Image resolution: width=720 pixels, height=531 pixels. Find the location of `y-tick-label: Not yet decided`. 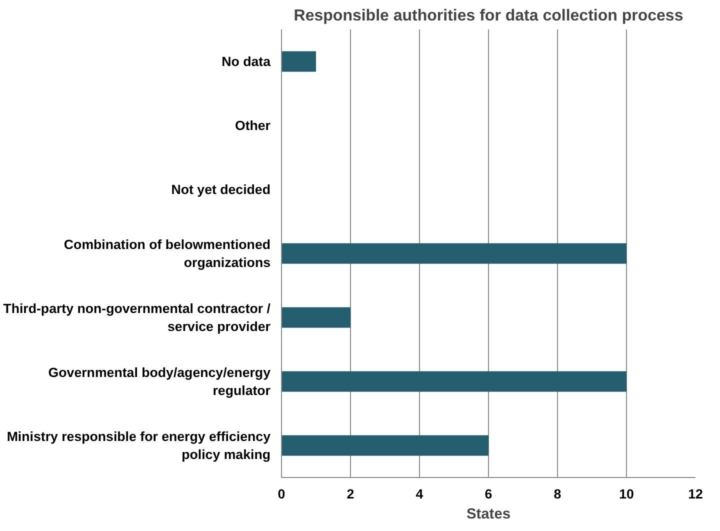

y-tick-label: Not yet decided is located at coordinates (221, 189).